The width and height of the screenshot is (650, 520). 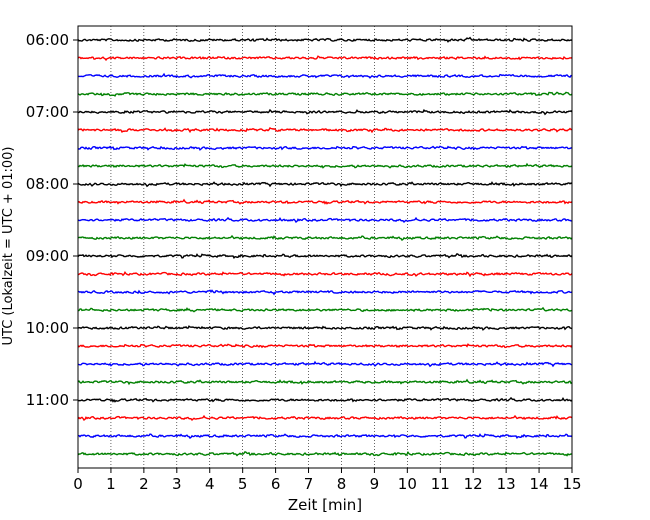 I want to click on x-tick-label: 2, so click(x=144, y=484).